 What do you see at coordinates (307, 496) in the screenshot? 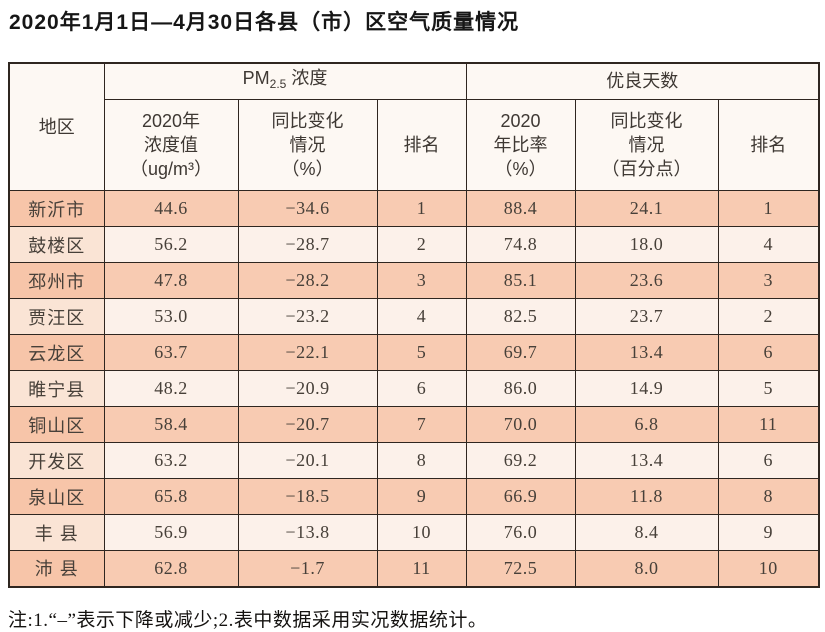
I see `pm-change-cell: −18.5` at bounding box center [307, 496].